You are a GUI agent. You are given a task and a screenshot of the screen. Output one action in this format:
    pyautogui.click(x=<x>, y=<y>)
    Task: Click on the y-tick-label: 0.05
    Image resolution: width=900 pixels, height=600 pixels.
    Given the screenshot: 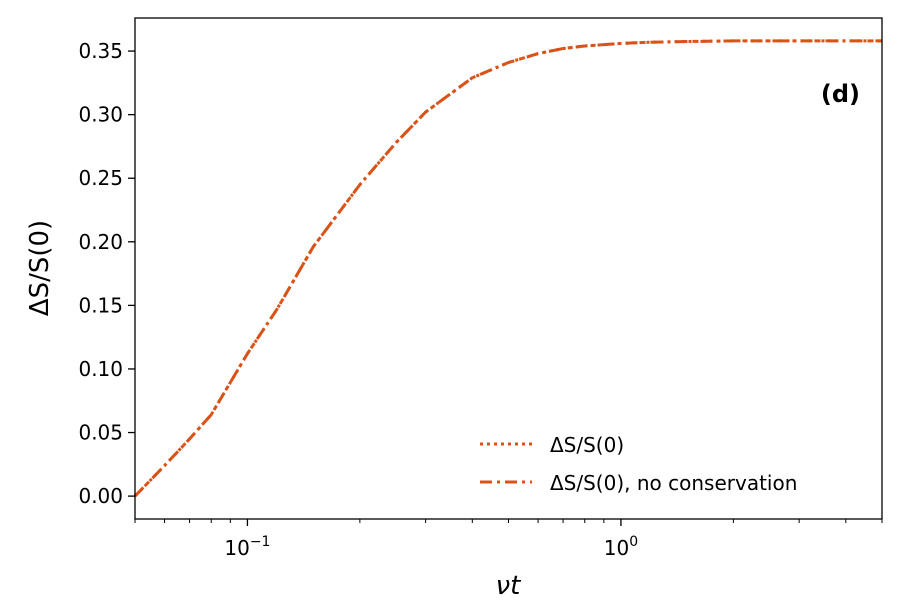 What is the action you would take?
    pyautogui.click(x=100, y=433)
    